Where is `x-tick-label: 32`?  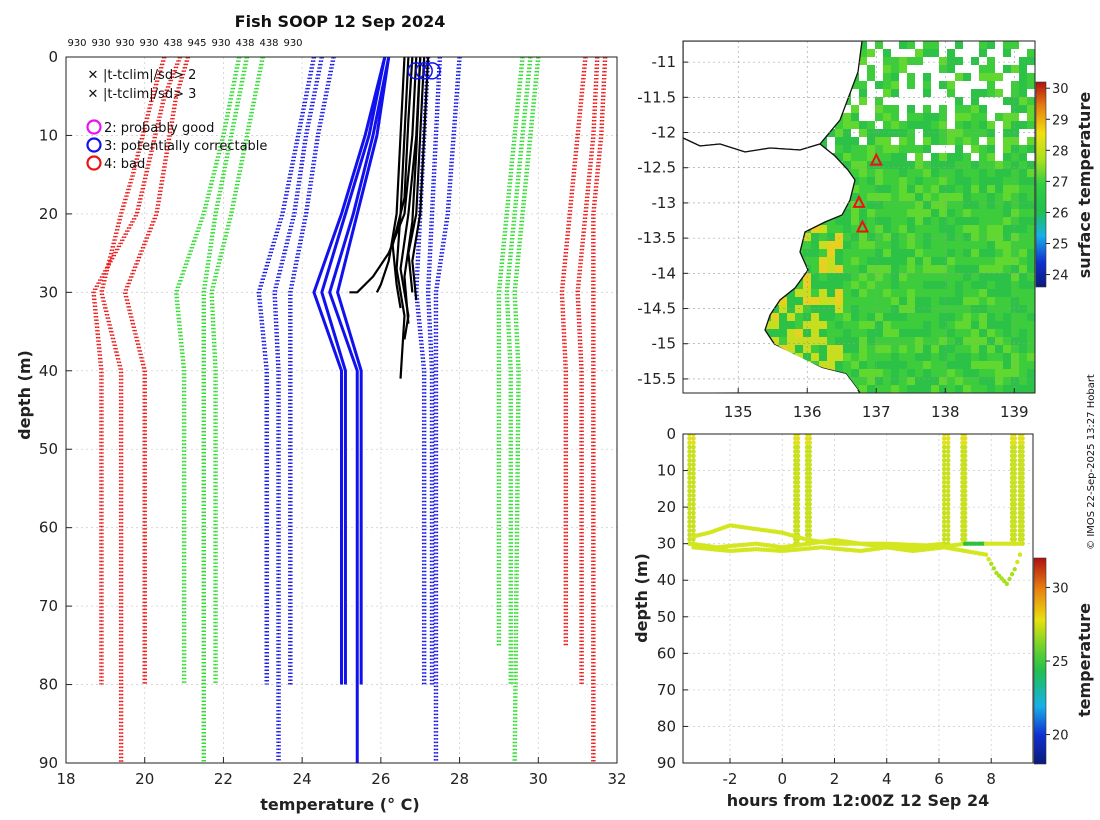
x-tick-label: 32 is located at coordinates (616, 779).